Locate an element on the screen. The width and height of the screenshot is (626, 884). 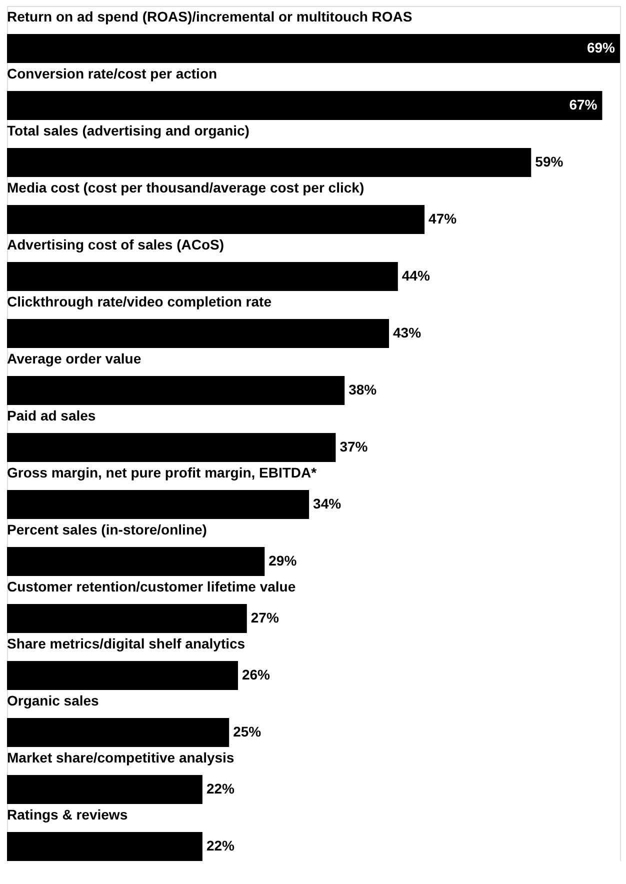
y-tick-label: Ratings & reviews is located at coordinates (67, 814).